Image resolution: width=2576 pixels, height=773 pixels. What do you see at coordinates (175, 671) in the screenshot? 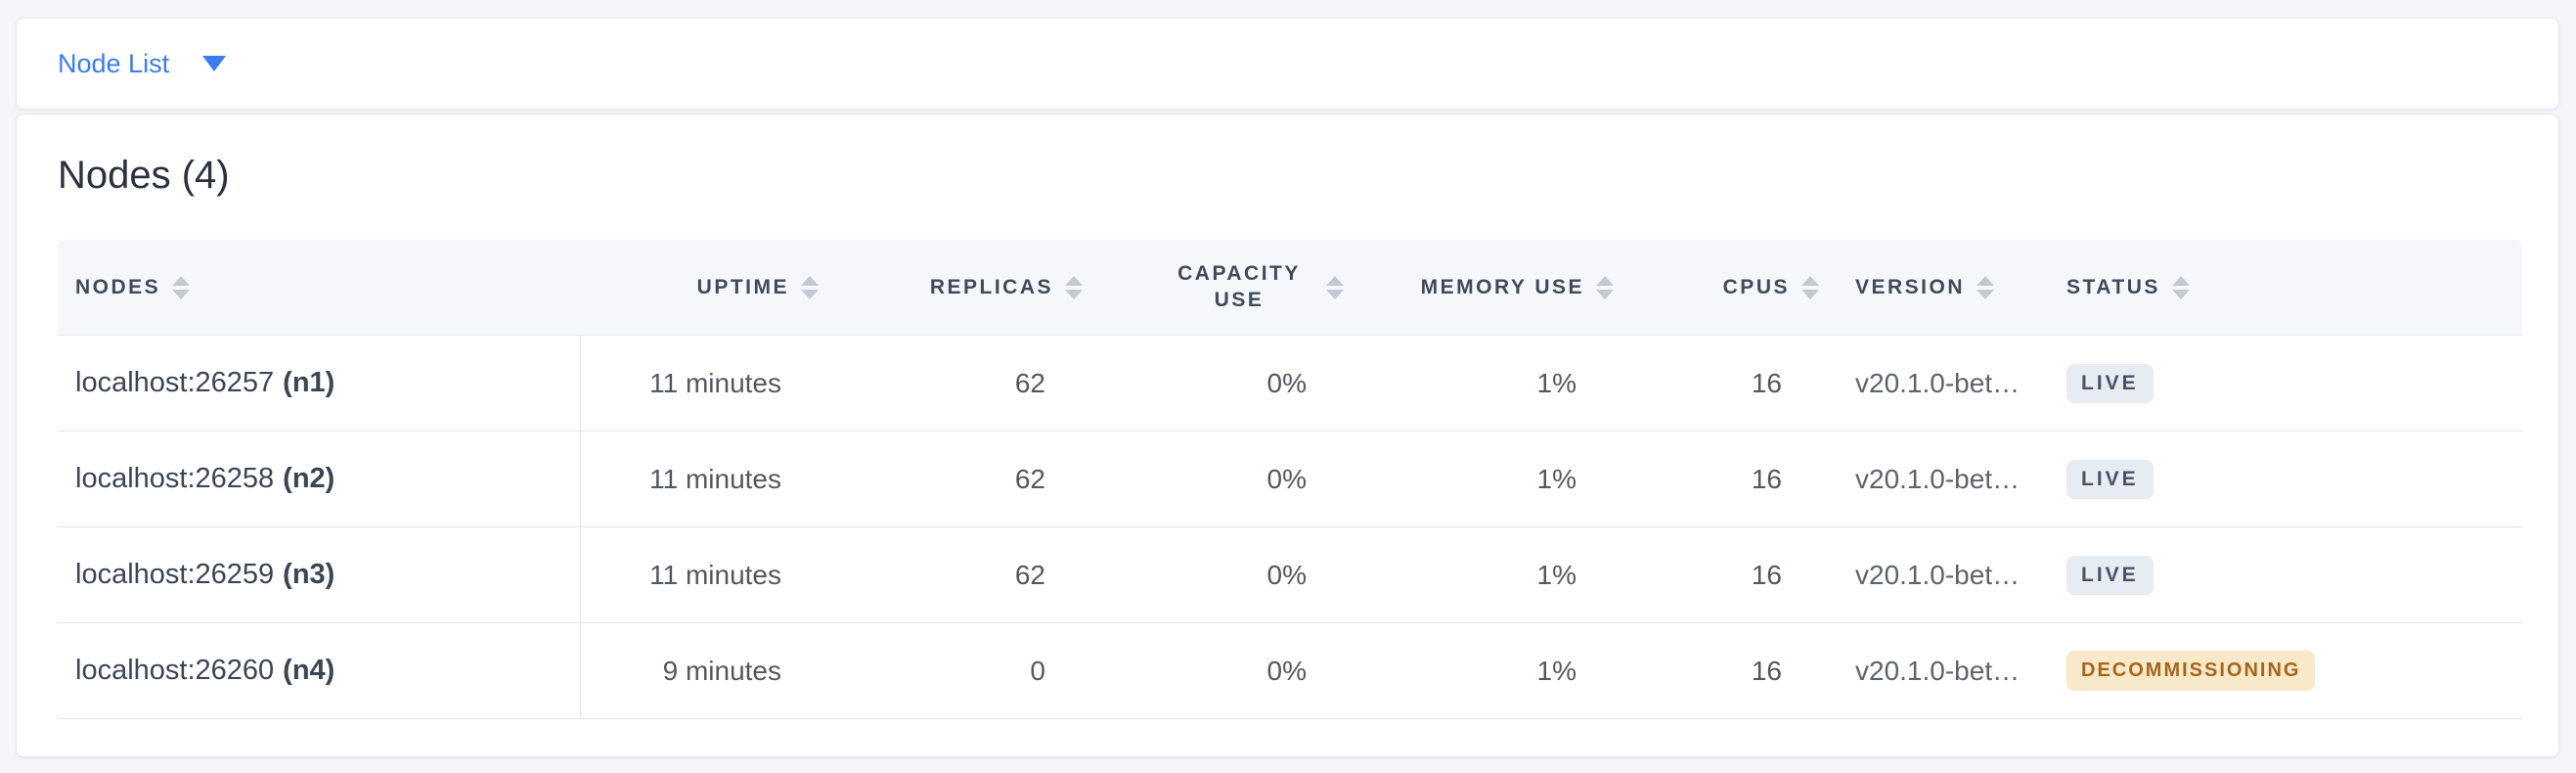
I see `node-address-link: localhost:26260` at bounding box center [175, 671].